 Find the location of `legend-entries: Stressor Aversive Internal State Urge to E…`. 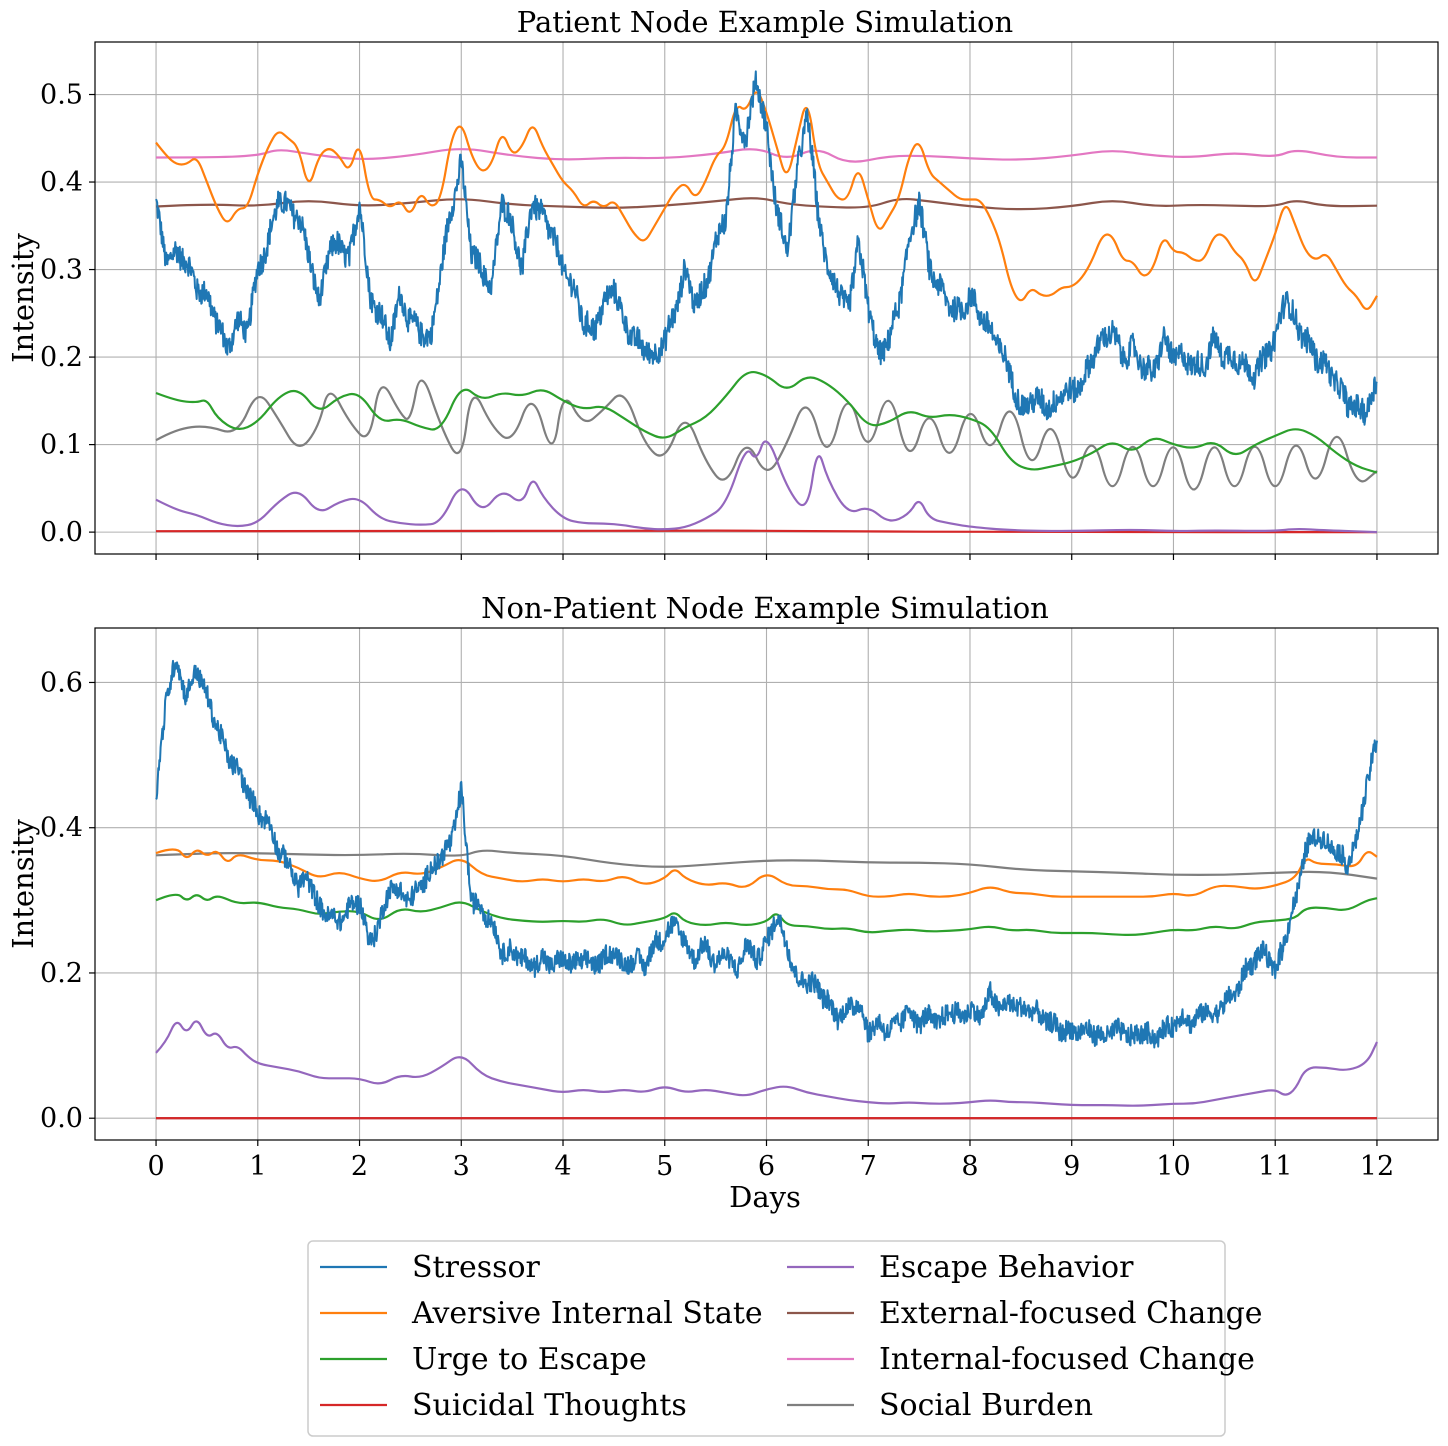

legend-entries: Stressor Aversive Internal State Urge to E… is located at coordinates (791, 1336).